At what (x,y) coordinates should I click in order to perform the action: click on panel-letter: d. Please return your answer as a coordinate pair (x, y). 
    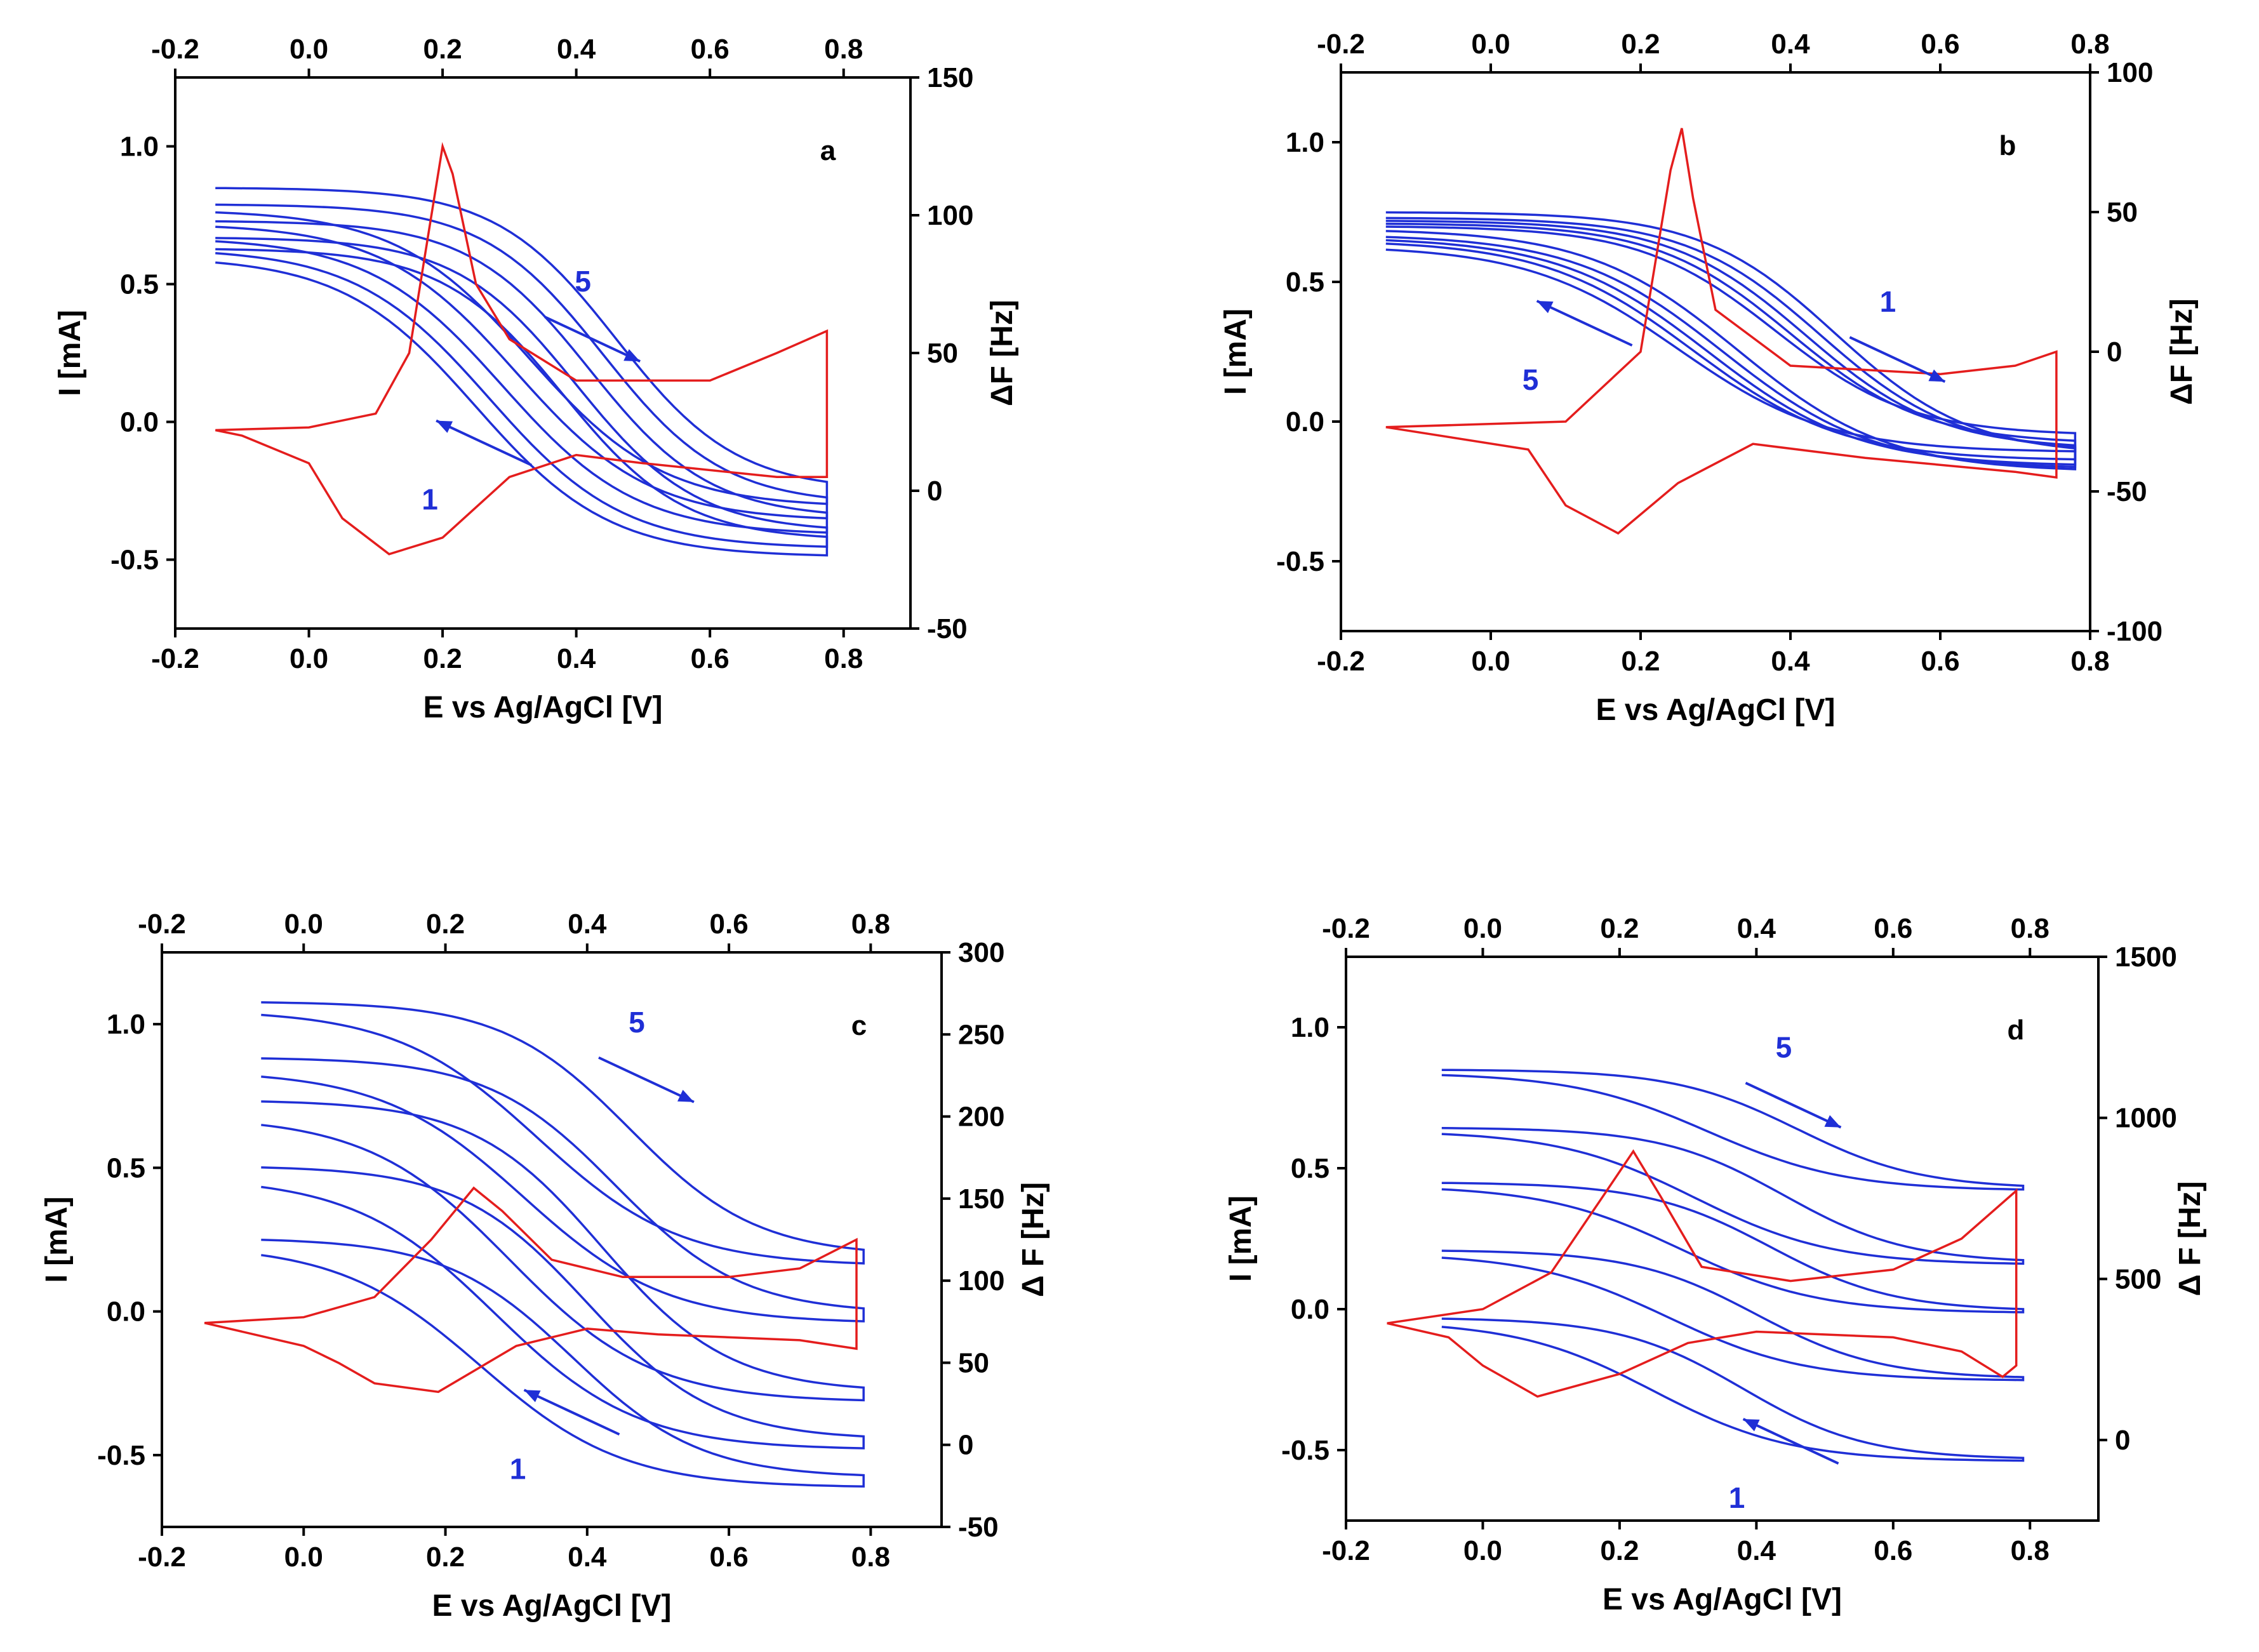
    Looking at the image, I should click on (2016, 1030).